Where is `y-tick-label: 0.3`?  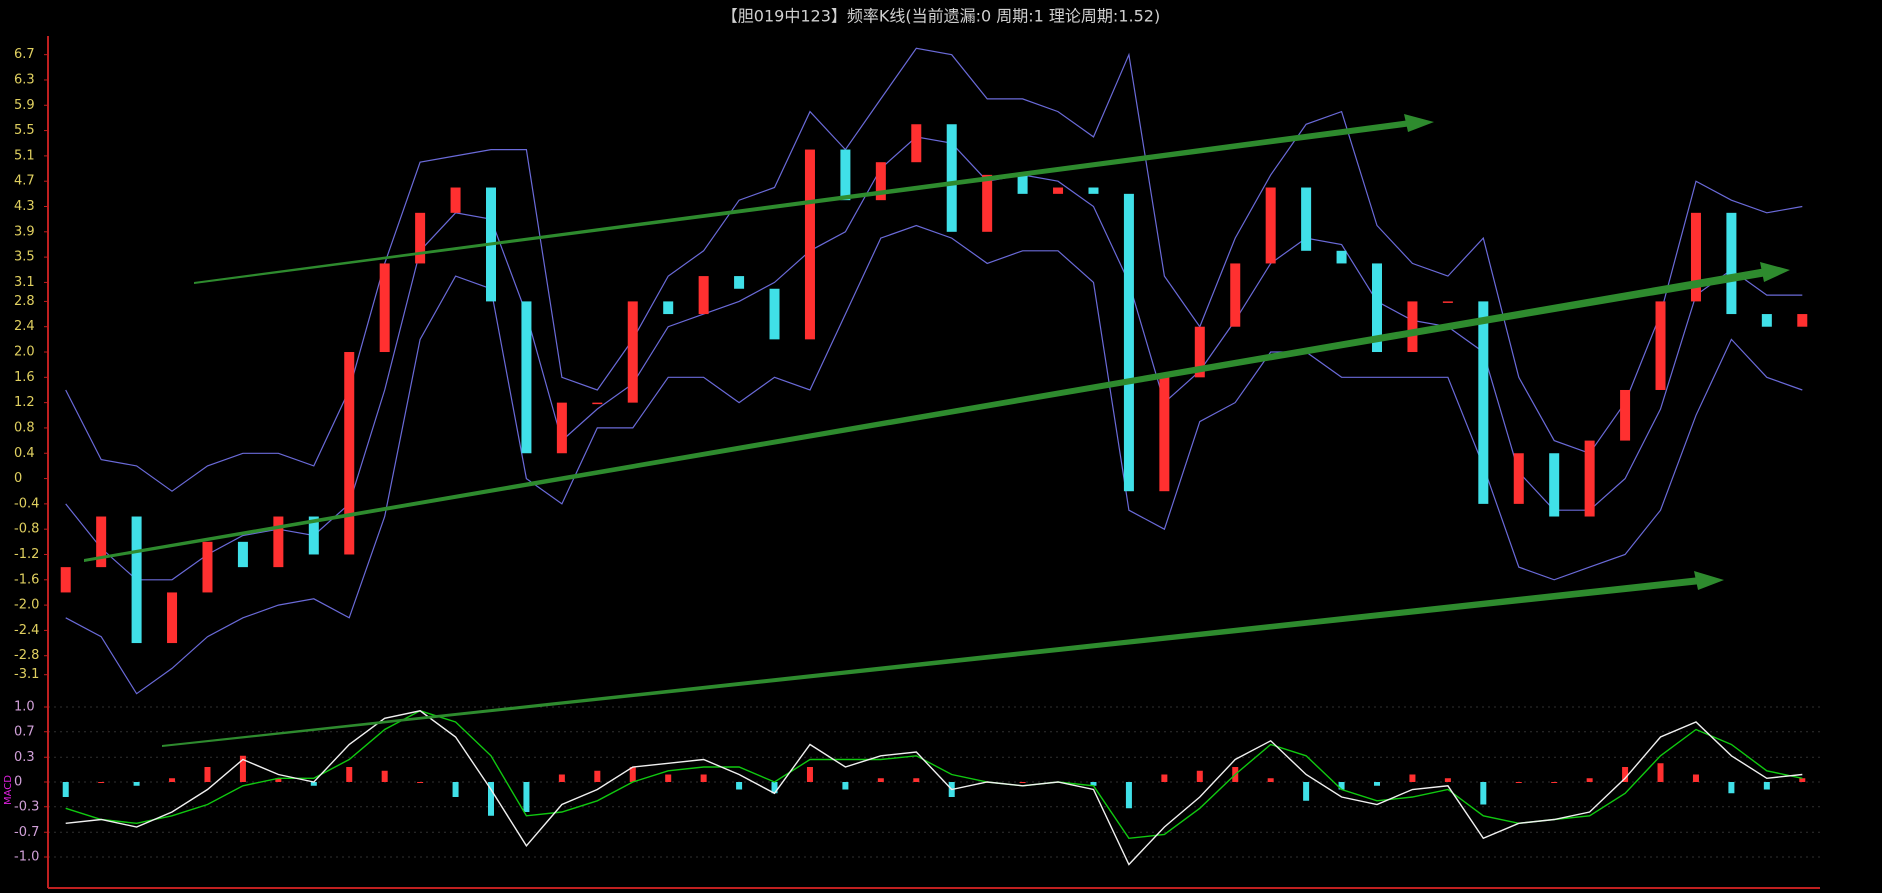 y-tick-label: 0.3 is located at coordinates (24, 757).